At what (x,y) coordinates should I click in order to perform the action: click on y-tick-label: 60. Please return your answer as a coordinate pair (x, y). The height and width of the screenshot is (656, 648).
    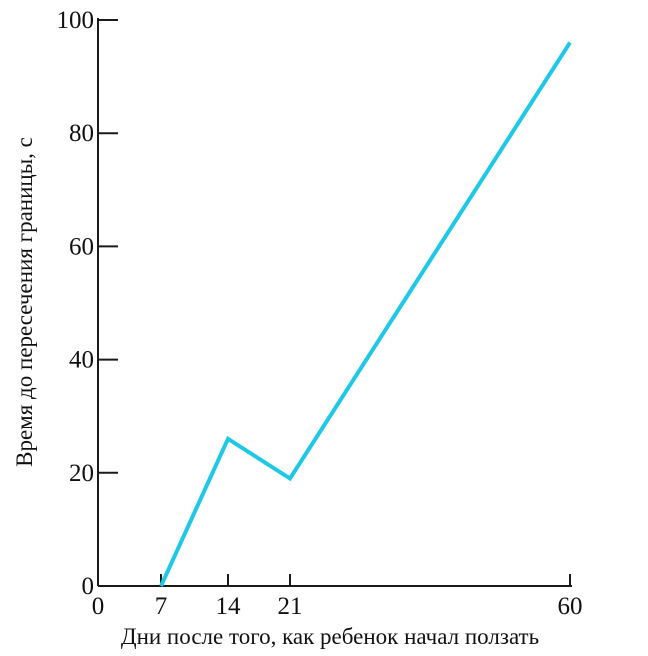
    Looking at the image, I should click on (81, 246).